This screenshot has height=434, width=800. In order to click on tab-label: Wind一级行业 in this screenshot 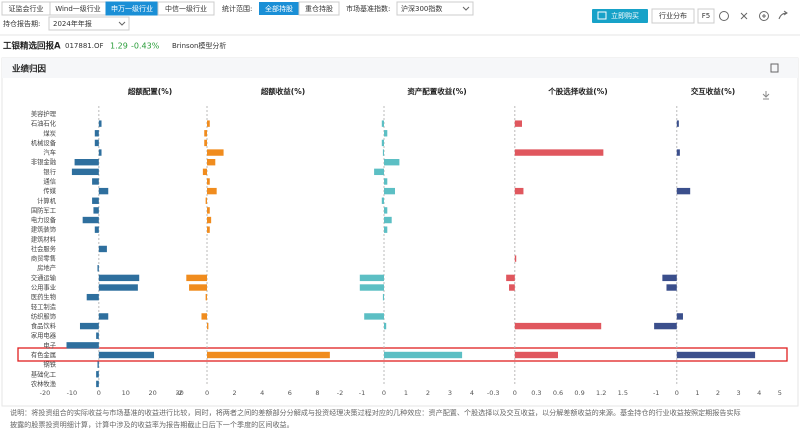, I will do `click(78, 8)`.